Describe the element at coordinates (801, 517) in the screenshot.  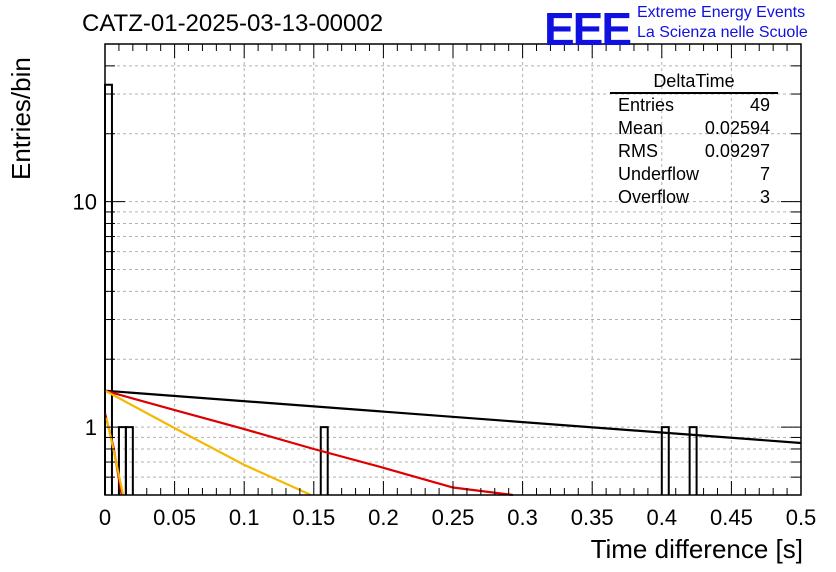
I see `x-tick-label: 0.5` at that location.